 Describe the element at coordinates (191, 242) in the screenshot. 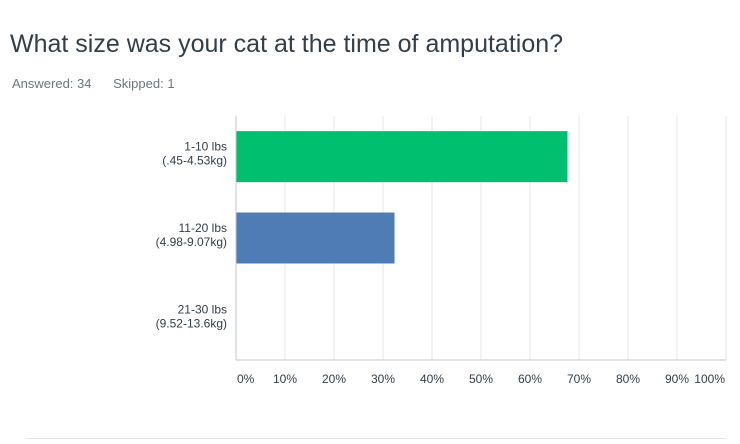

I see `category-label-2-line-2: (4.98-9.07kg)` at that location.